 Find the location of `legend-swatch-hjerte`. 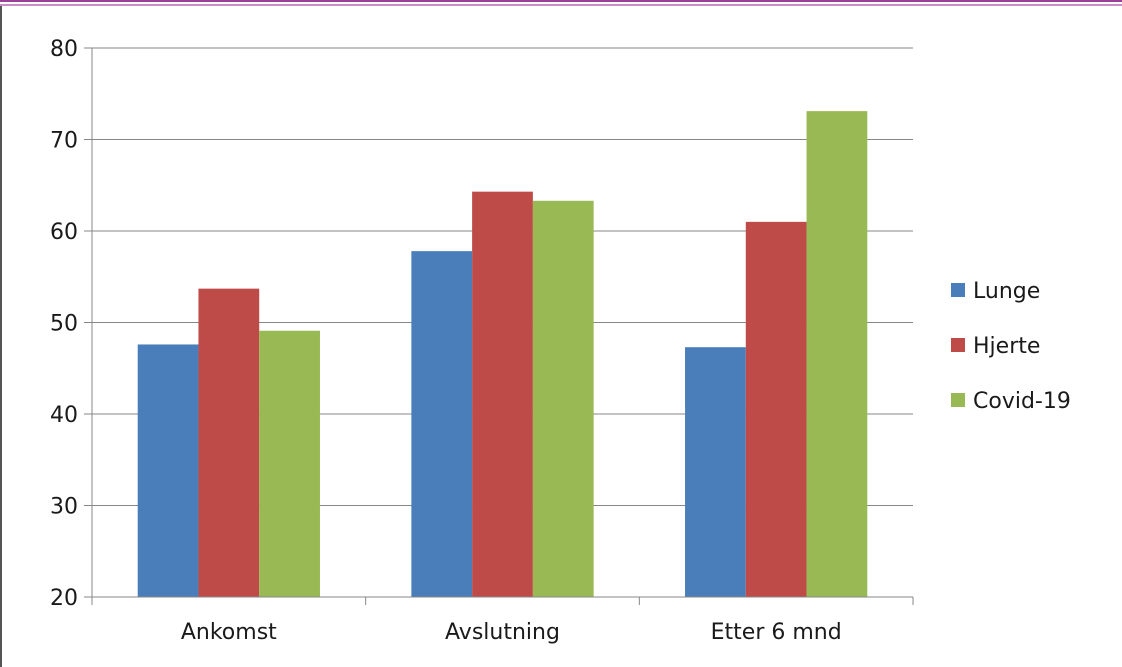

legend-swatch-hjerte is located at coordinates (958, 345).